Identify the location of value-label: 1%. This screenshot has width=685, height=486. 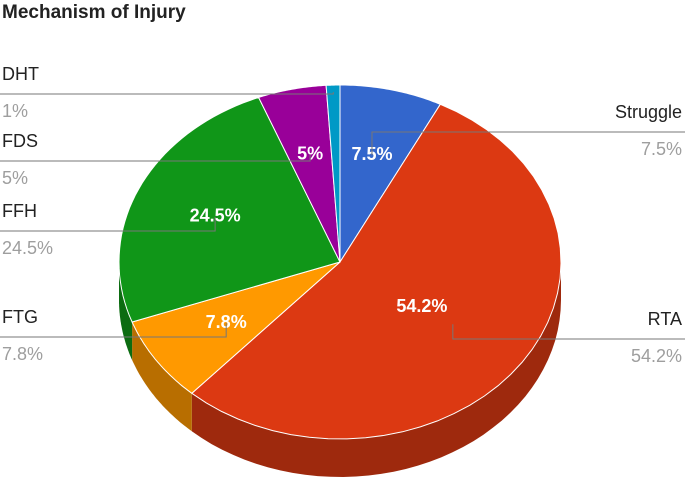
(15, 111).